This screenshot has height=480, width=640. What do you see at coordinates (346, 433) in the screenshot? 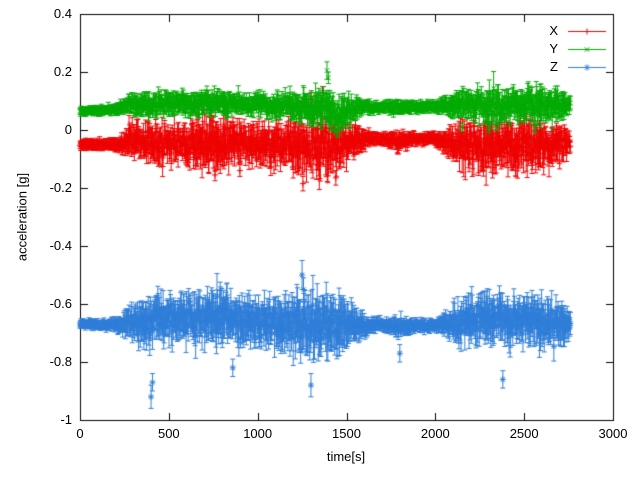
I see `x-tick-label: 1500` at bounding box center [346, 433].